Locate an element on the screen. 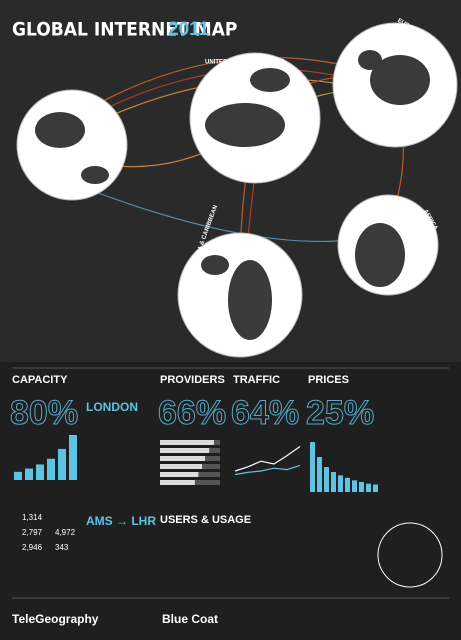 This screenshot has height=640, width=461. stat: 80% is located at coordinates (44, 413).